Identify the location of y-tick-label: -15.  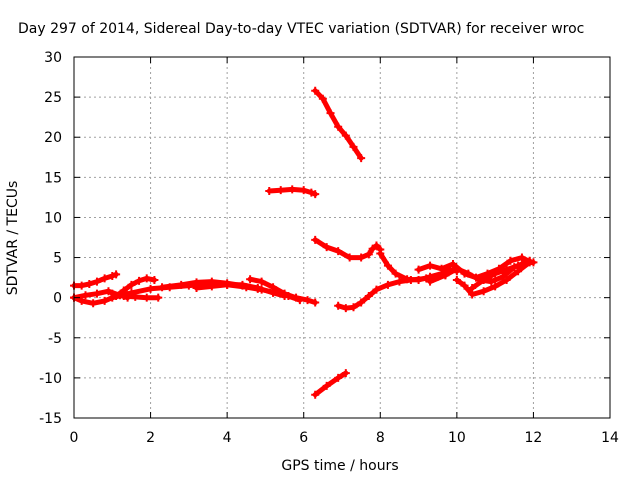
(50, 419).